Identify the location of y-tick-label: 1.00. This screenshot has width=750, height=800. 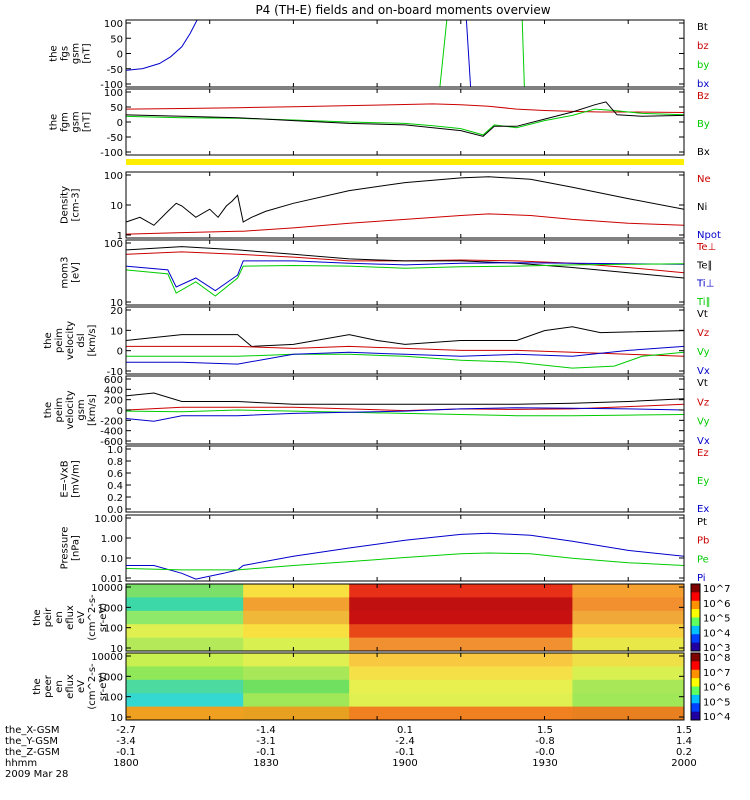
(112, 539).